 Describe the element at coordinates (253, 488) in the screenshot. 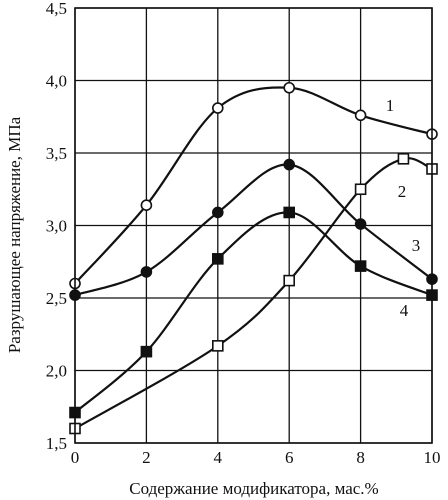

I see `x-axis-label: Содержание модификатора, мас.%` at that location.